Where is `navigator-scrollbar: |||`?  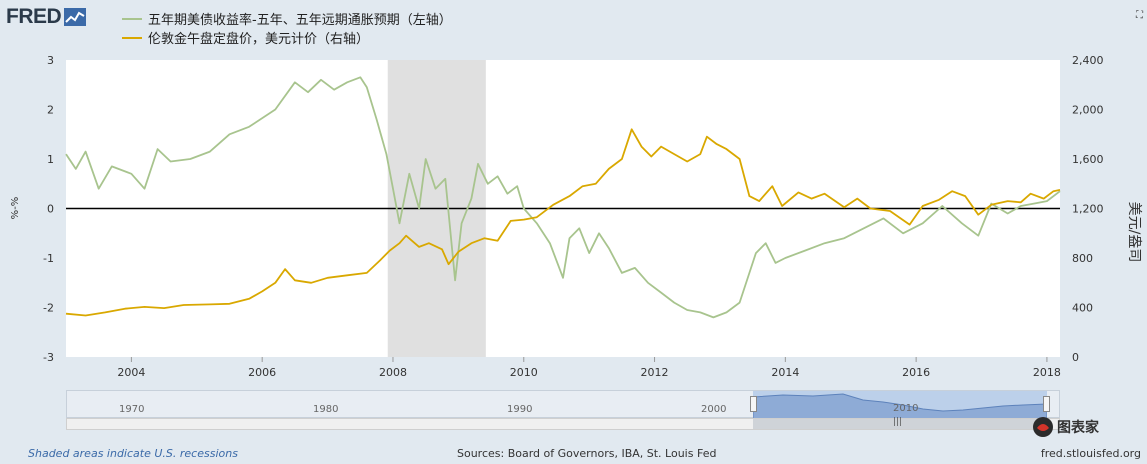 navigator-scrollbar: ||| is located at coordinates (563, 423).